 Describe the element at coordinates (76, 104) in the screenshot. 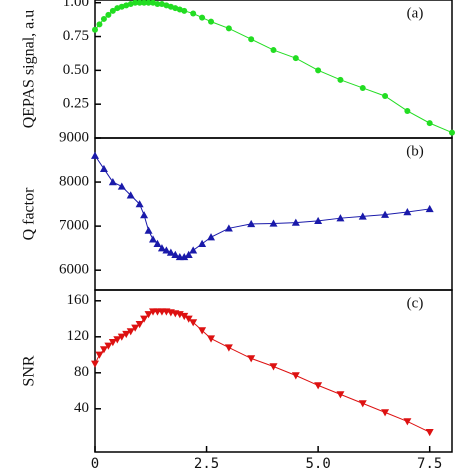

I see `y-tick-label: 0.25` at that location.